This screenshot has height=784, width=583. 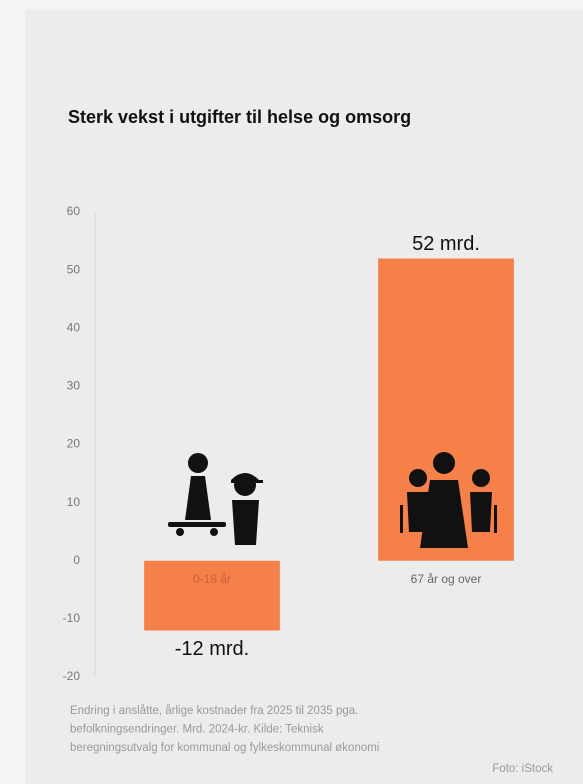 I want to click on y-tick-label: 10, so click(x=74, y=502).